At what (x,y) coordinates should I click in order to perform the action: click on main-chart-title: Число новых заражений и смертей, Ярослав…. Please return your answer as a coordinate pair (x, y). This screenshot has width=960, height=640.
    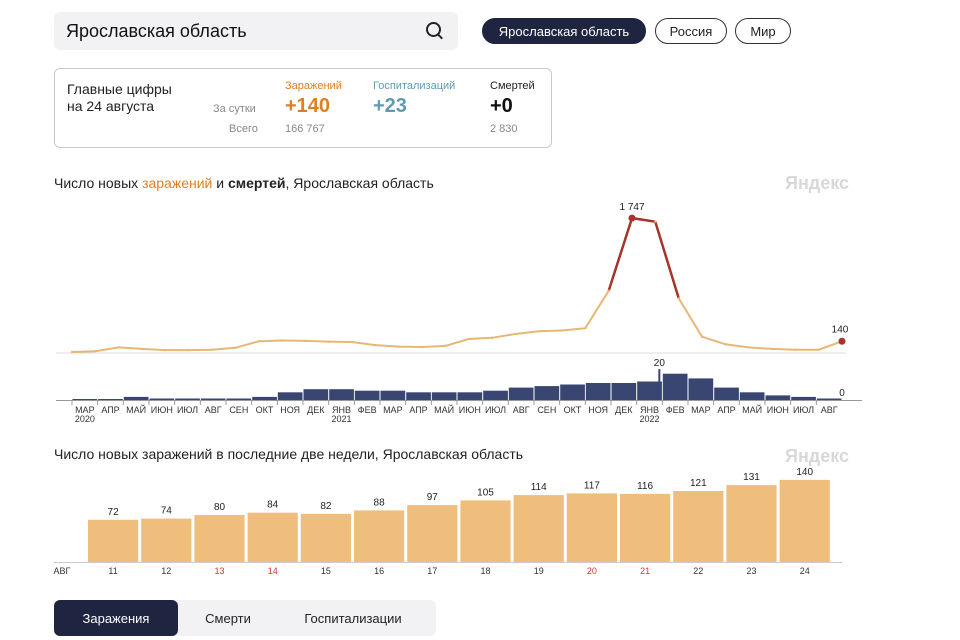
    Looking at the image, I should click on (244, 183).